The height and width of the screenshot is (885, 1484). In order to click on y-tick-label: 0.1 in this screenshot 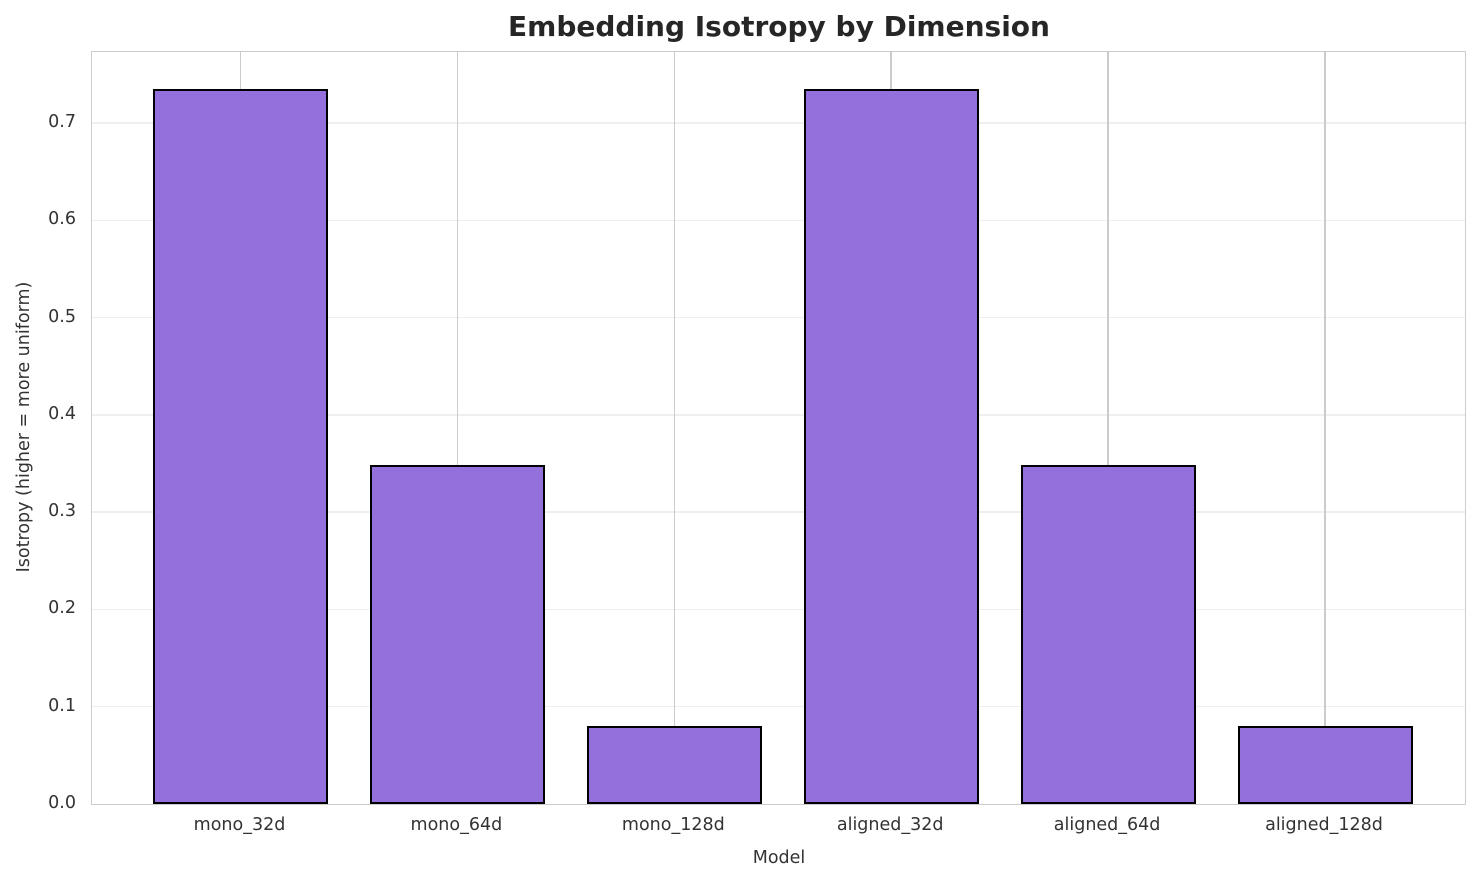, I will do `click(62, 705)`.